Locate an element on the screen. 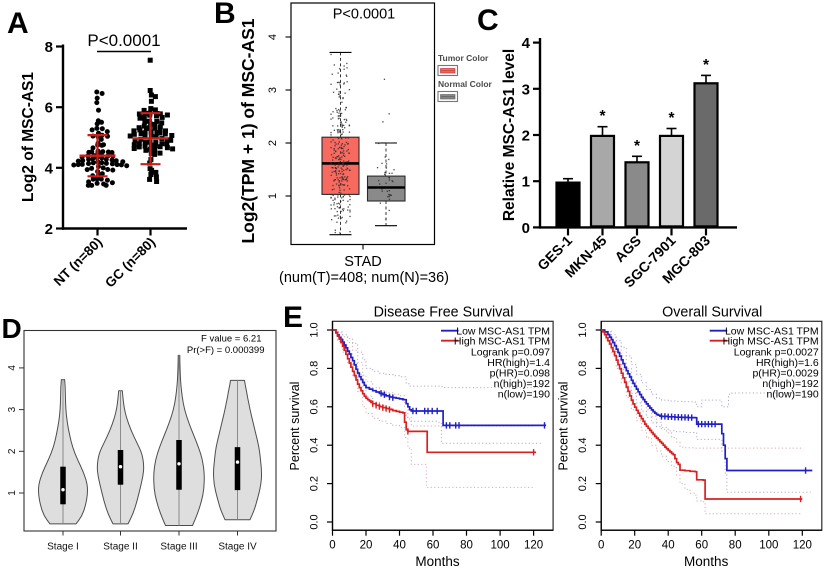 The width and height of the screenshot is (825, 573). svg-text: HR(high)=1.6 is located at coordinates (787, 363).